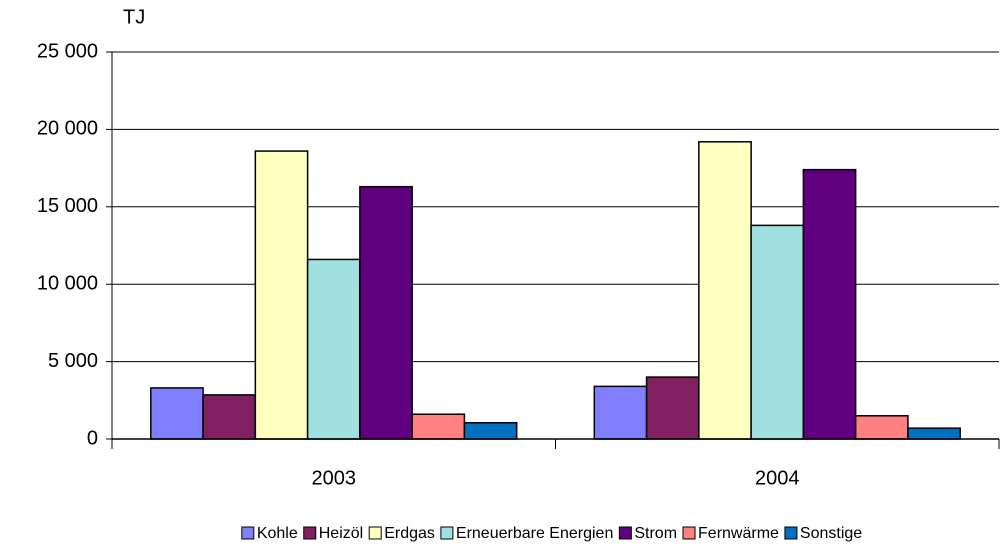 The width and height of the screenshot is (1000, 547). I want to click on y-tick-label: 20 000, so click(67, 129).